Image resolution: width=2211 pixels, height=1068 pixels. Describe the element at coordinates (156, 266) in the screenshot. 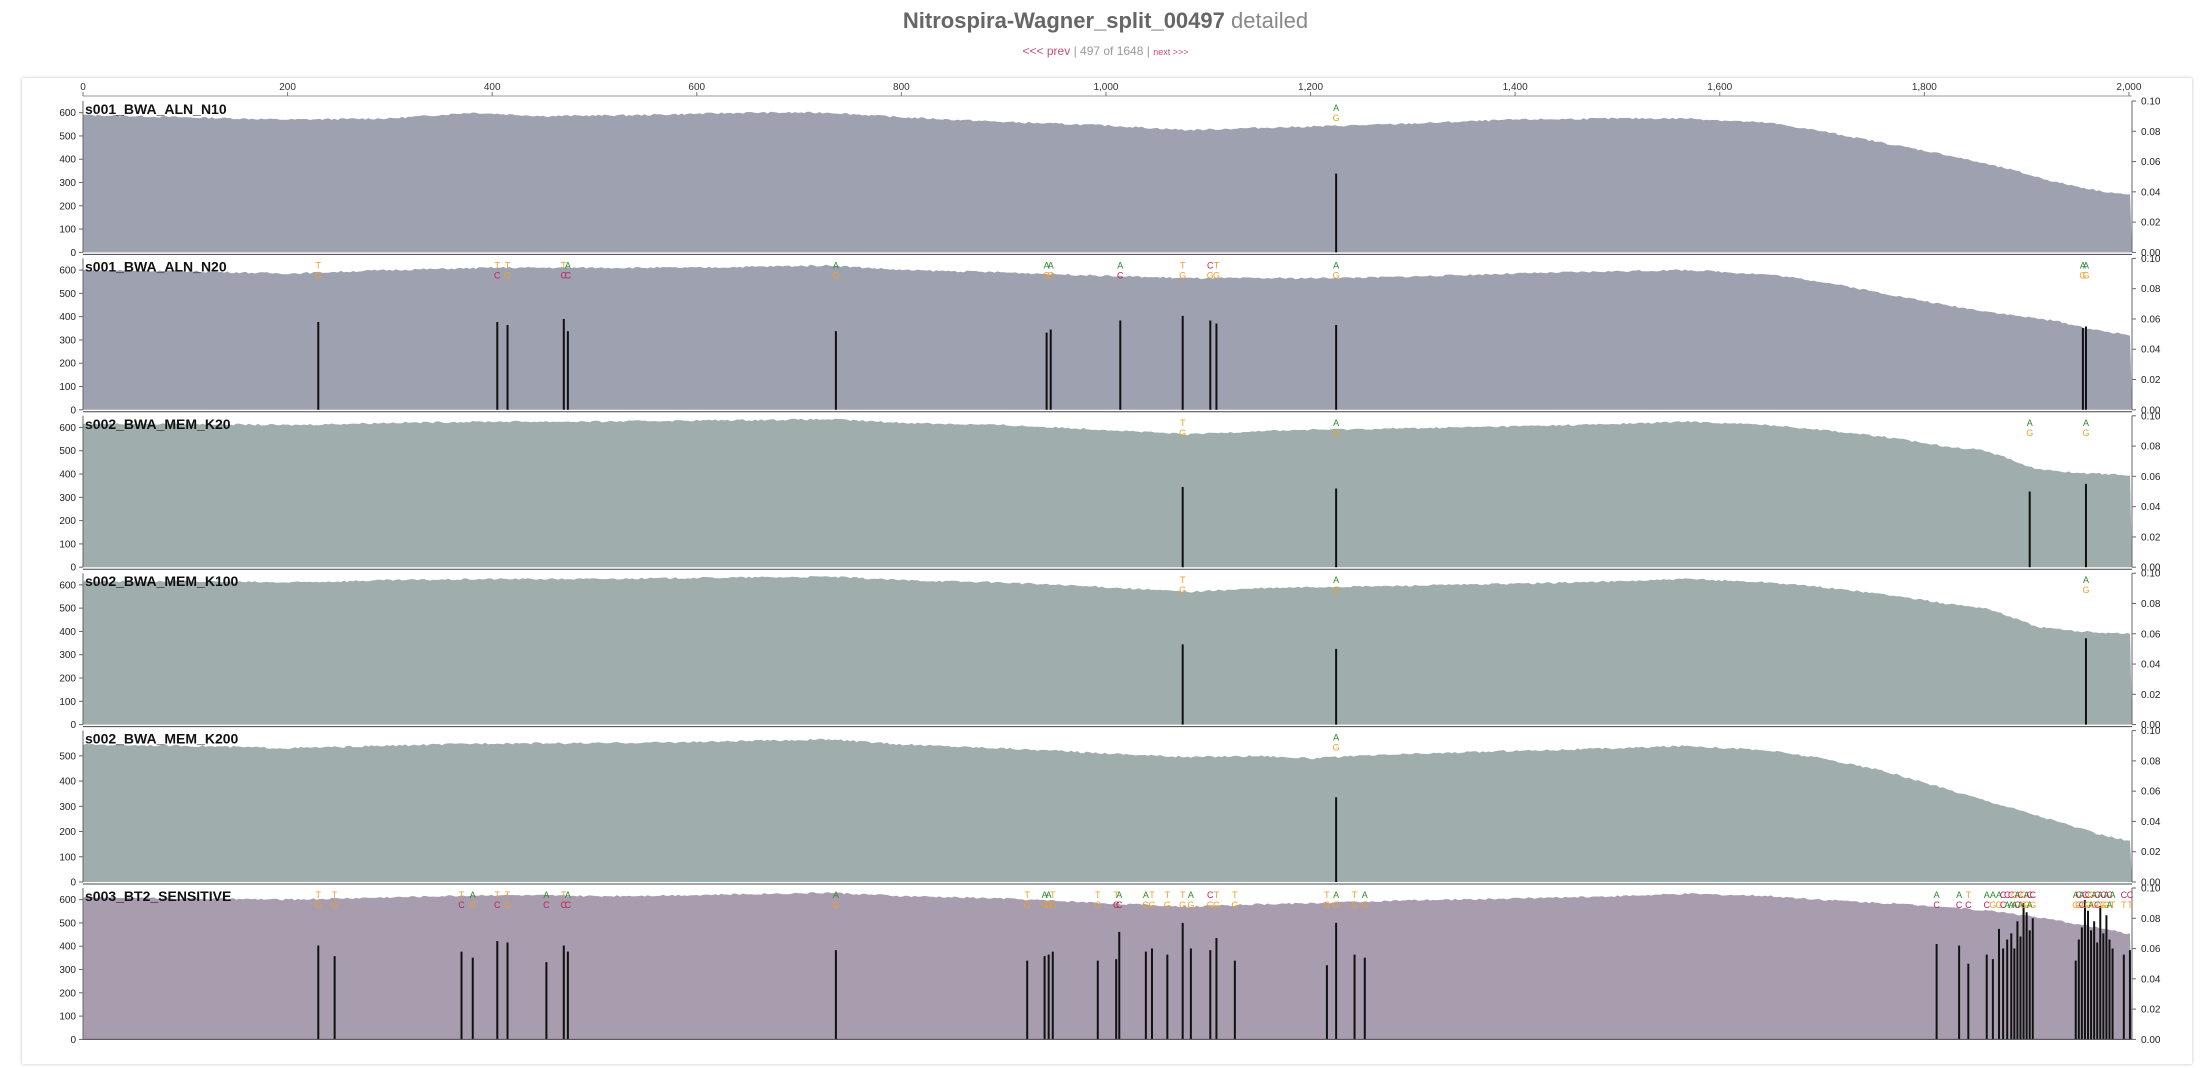

I see `track-name: s001_BWA_ALN_N20` at that location.